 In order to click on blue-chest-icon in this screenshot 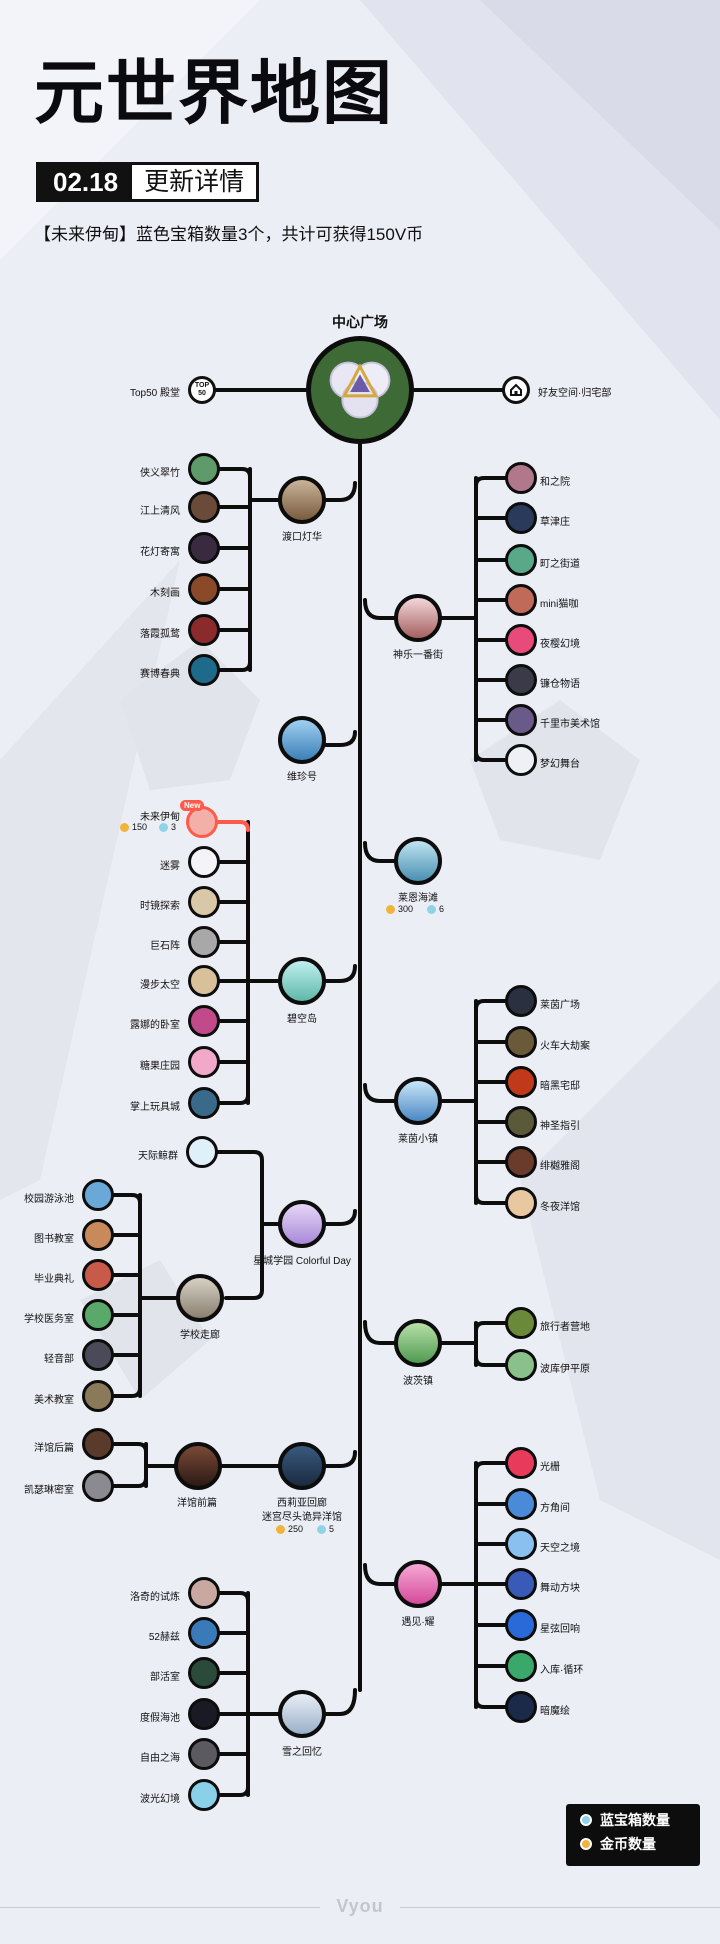, I will do `click(164, 827)`.